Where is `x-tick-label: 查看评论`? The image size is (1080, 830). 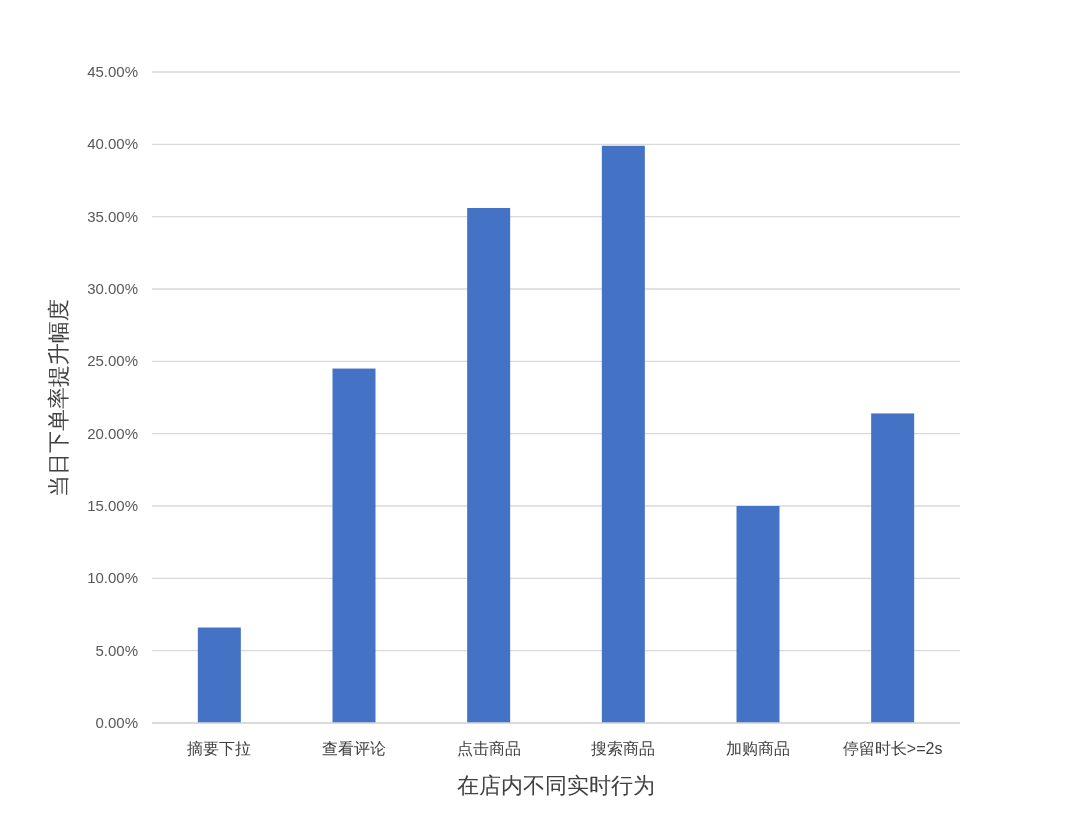 x-tick-label: 查看评论 is located at coordinates (354, 748).